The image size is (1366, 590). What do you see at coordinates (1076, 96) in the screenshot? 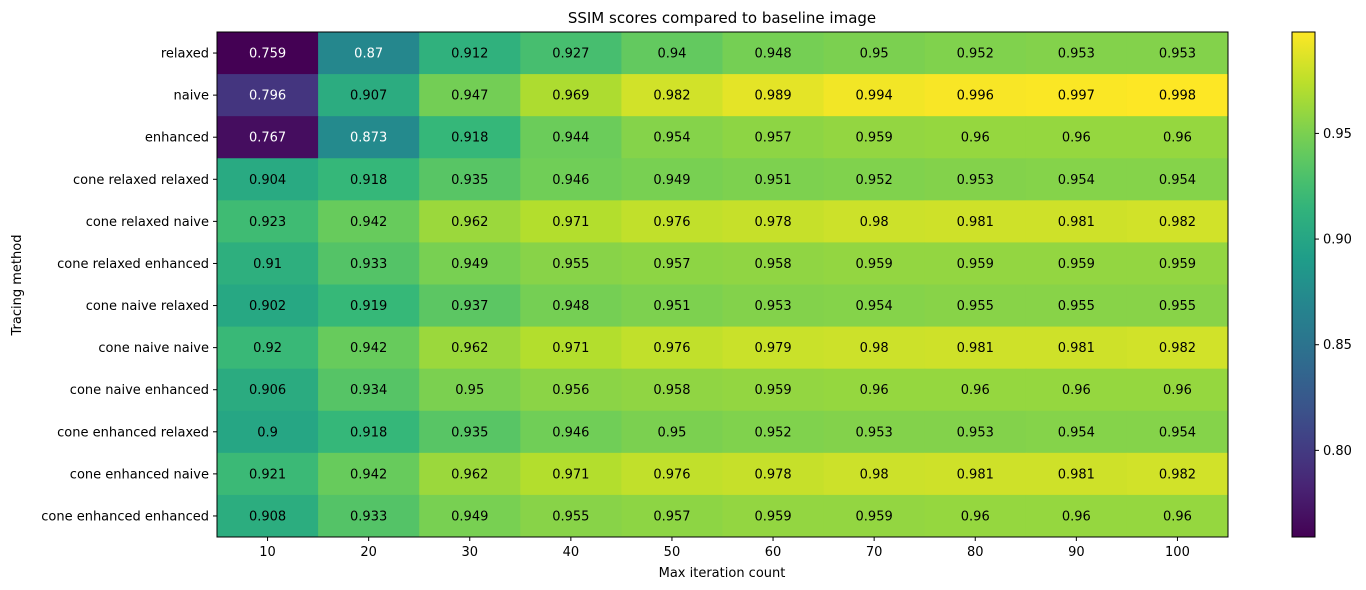
I see `cell-value-label: 0.997` at bounding box center [1076, 96].